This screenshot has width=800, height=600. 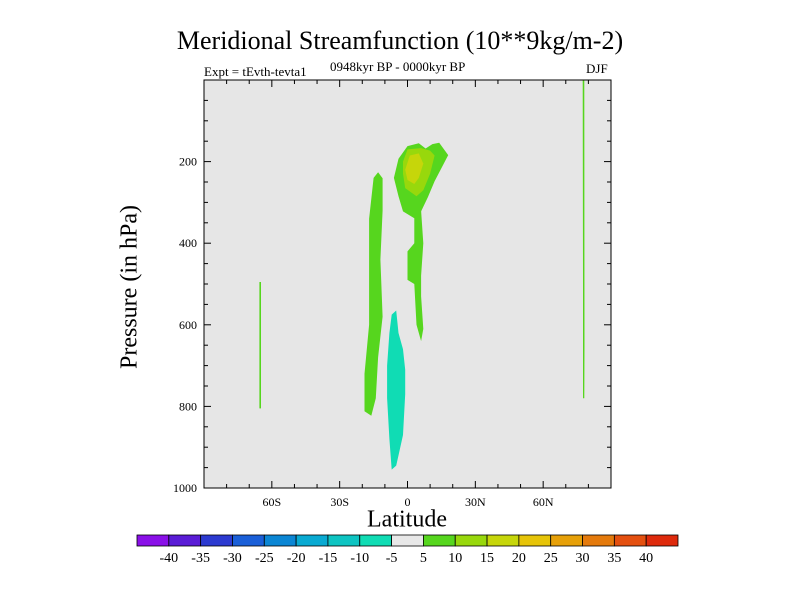 What do you see at coordinates (271, 502) in the screenshot?
I see `x-tick-label: 60S` at bounding box center [271, 502].